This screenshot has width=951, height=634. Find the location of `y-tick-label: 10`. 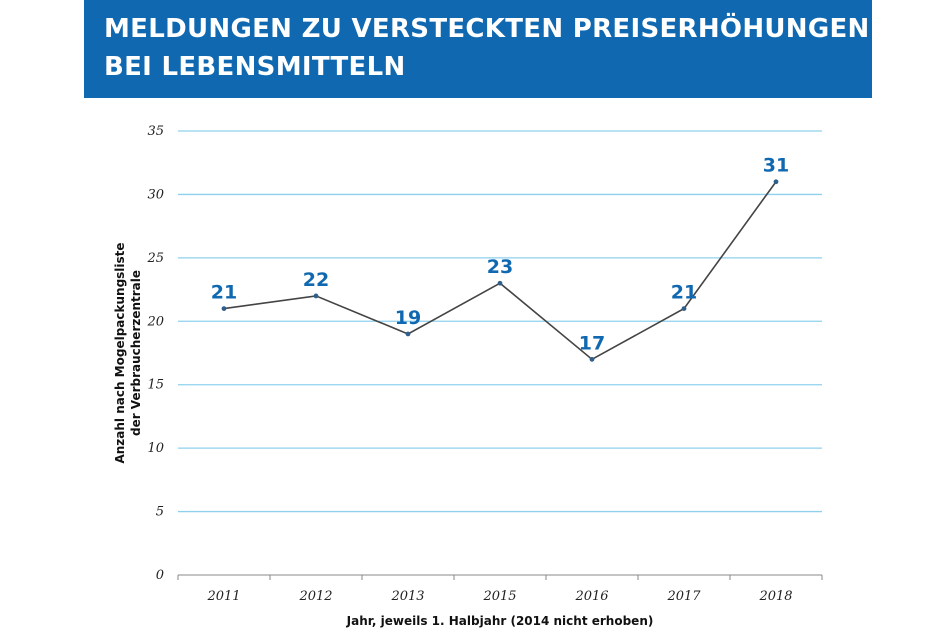

y-tick-label: 10 is located at coordinates (155, 448).